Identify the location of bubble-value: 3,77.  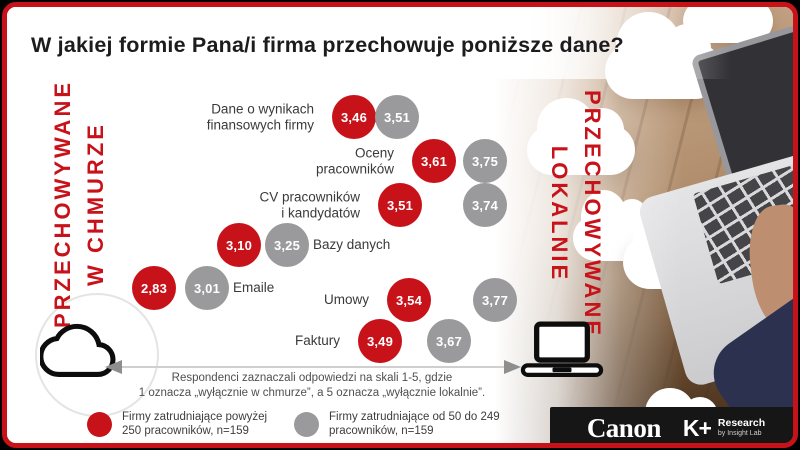
(495, 300).